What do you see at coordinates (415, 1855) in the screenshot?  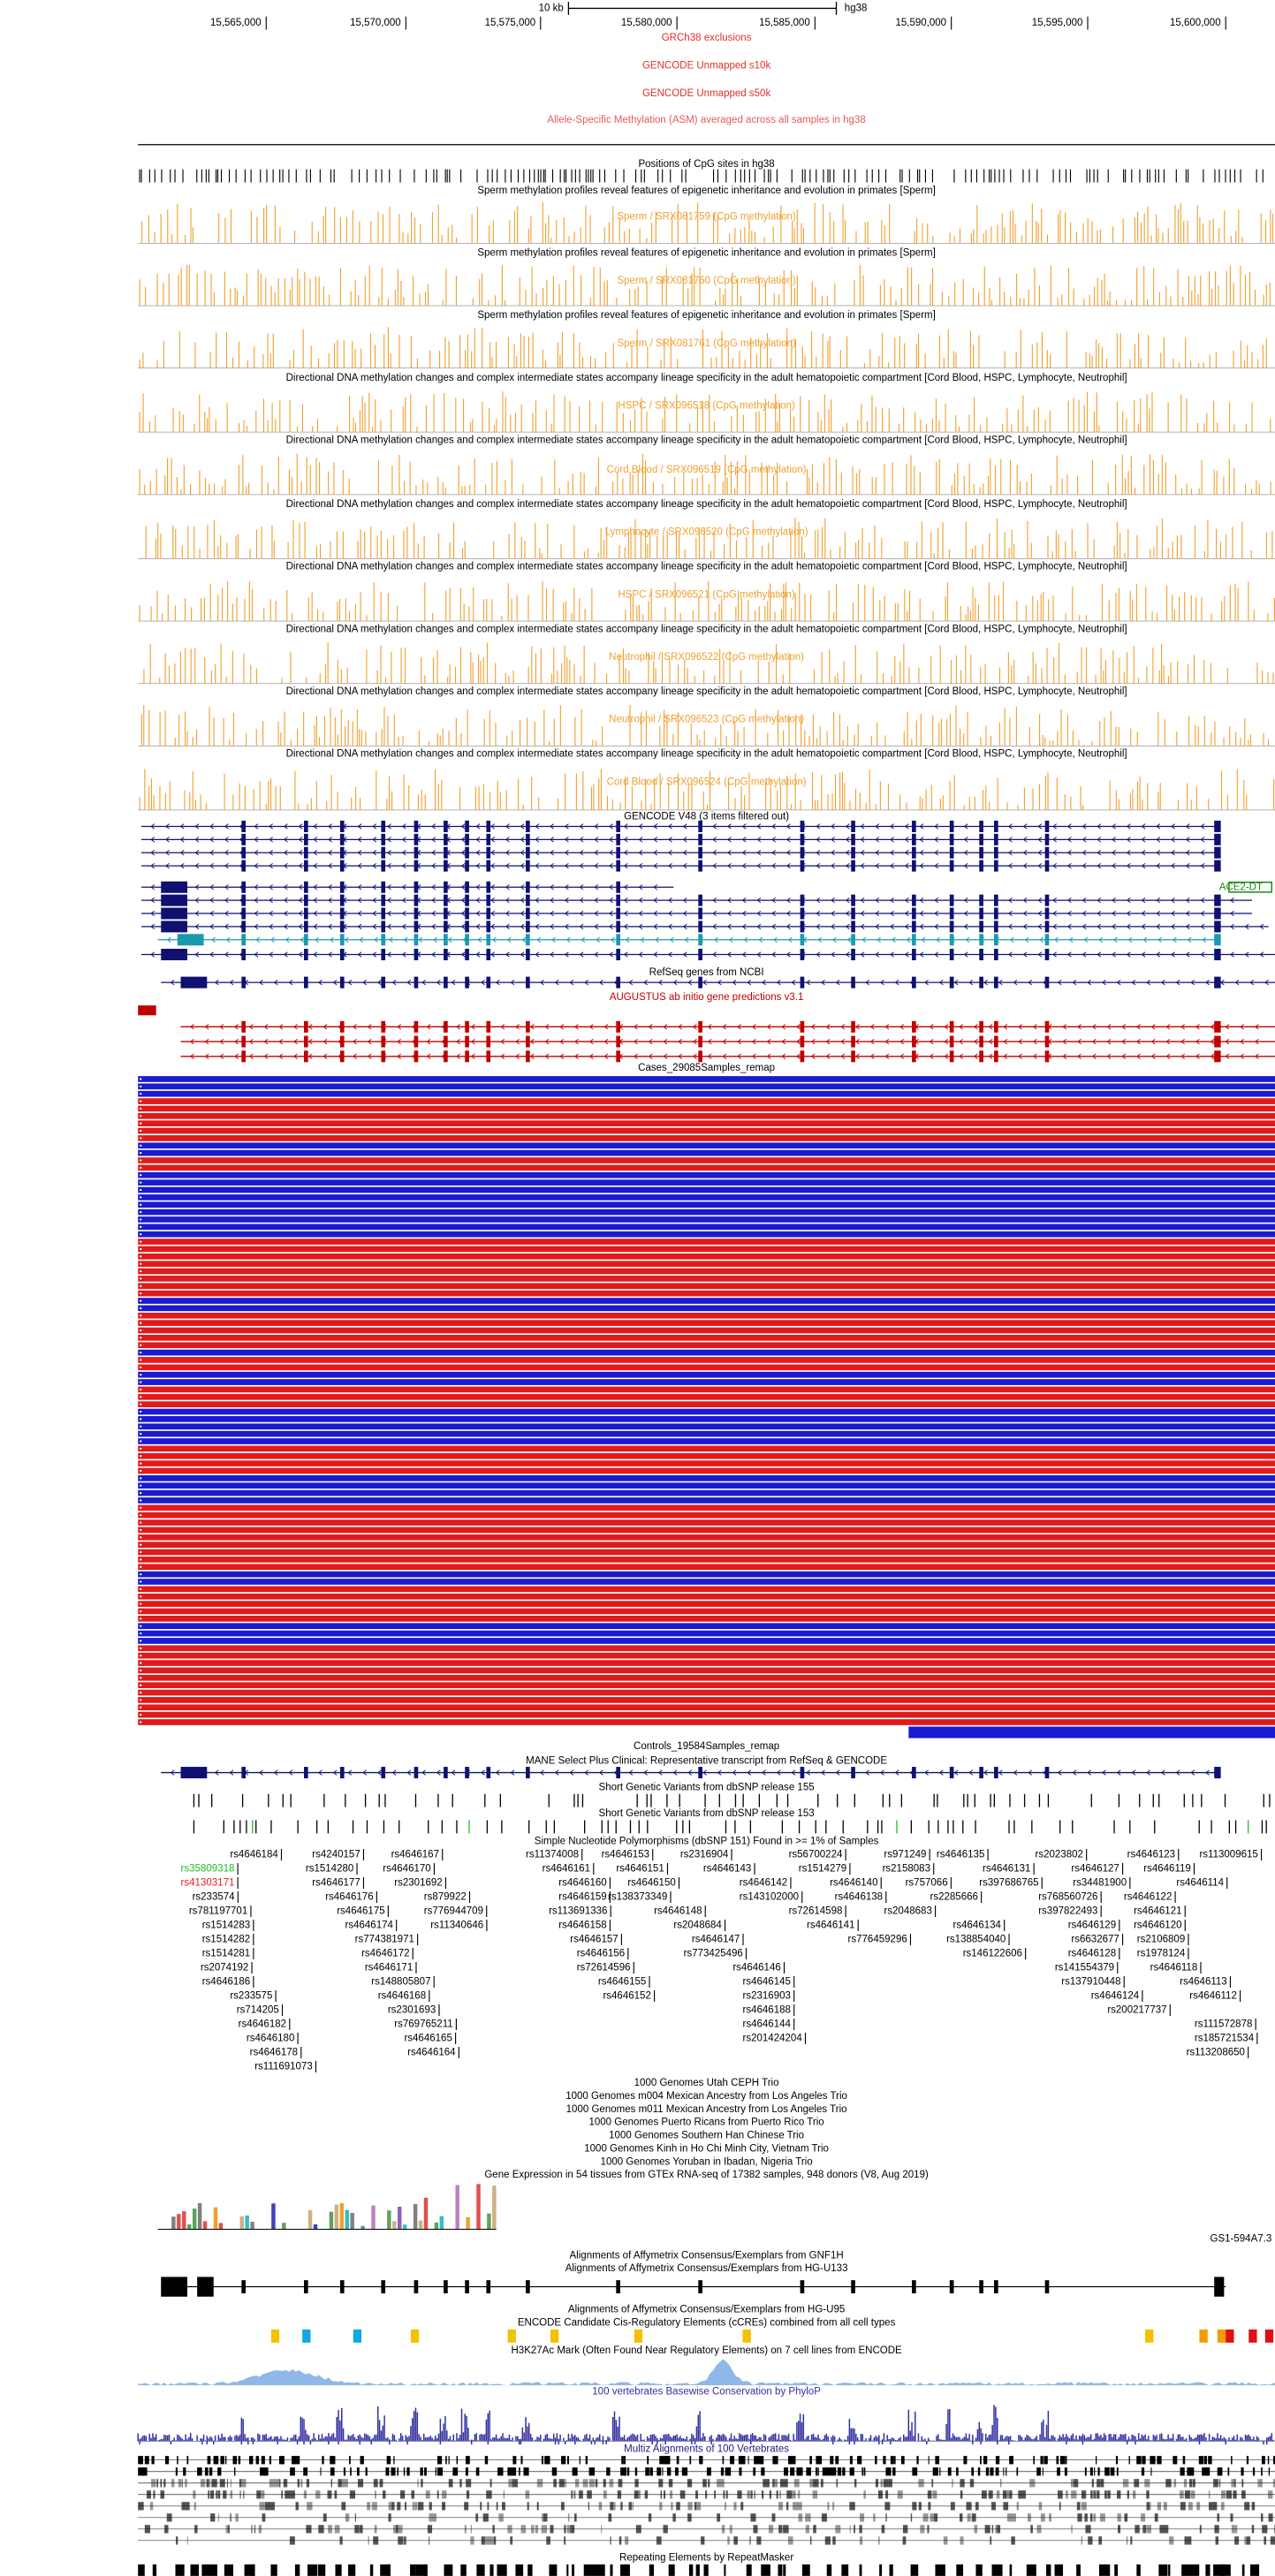 I see `snp-label: rs4646167` at bounding box center [415, 1855].